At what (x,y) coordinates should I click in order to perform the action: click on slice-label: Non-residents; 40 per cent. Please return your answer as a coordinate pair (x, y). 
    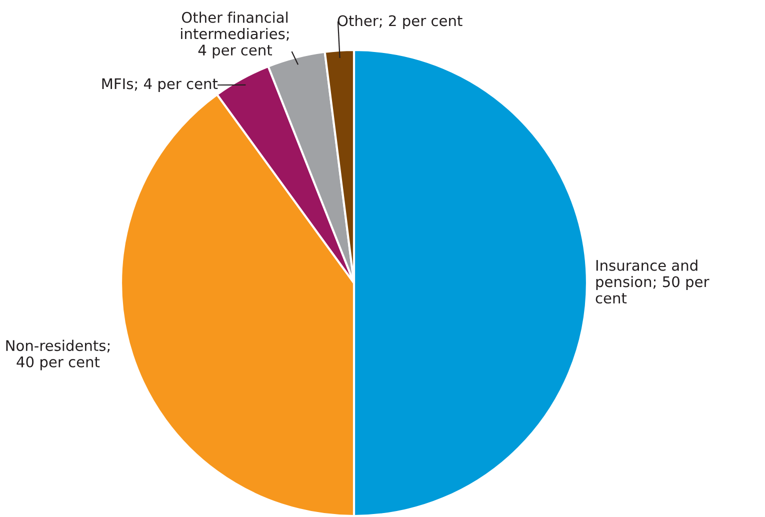
    Looking at the image, I should click on (58, 355).